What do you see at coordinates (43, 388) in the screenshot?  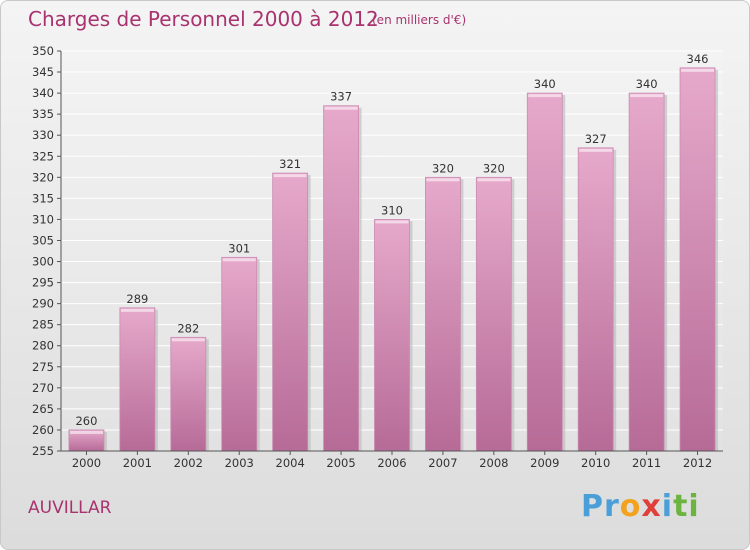 I see `y-tick-label: 270` at bounding box center [43, 388].